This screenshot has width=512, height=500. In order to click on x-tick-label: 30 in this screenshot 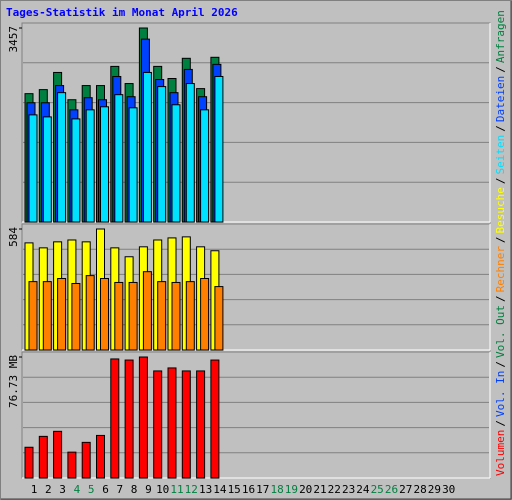, I will do `click(448, 489)`.